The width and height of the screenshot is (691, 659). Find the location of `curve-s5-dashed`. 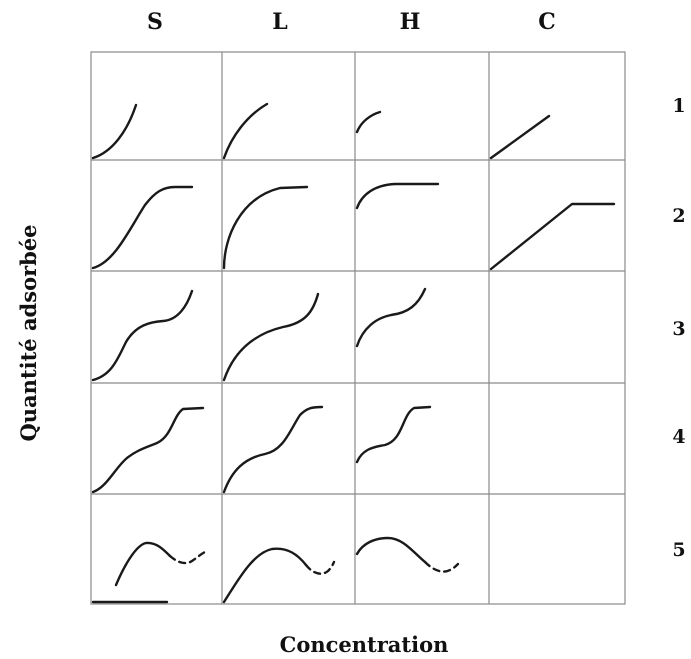

curve-s5-dashed is located at coordinates (188, 557).